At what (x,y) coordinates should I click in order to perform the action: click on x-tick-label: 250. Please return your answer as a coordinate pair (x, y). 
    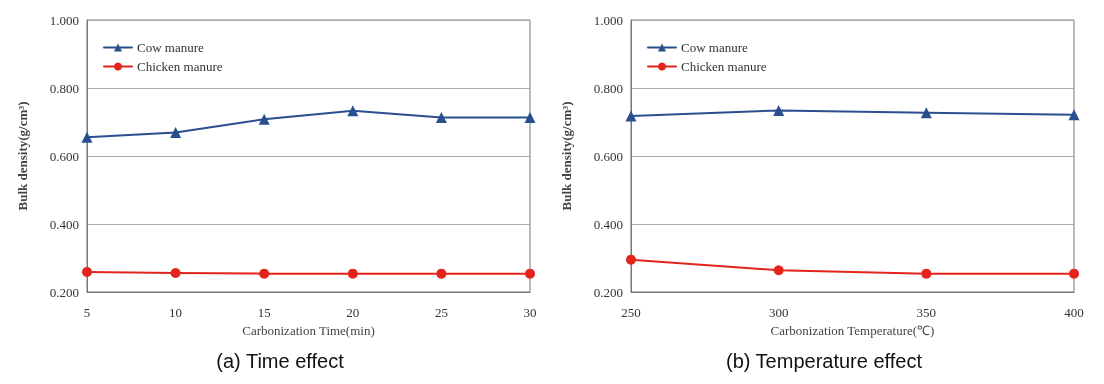
    Looking at the image, I should click on (631, 312).